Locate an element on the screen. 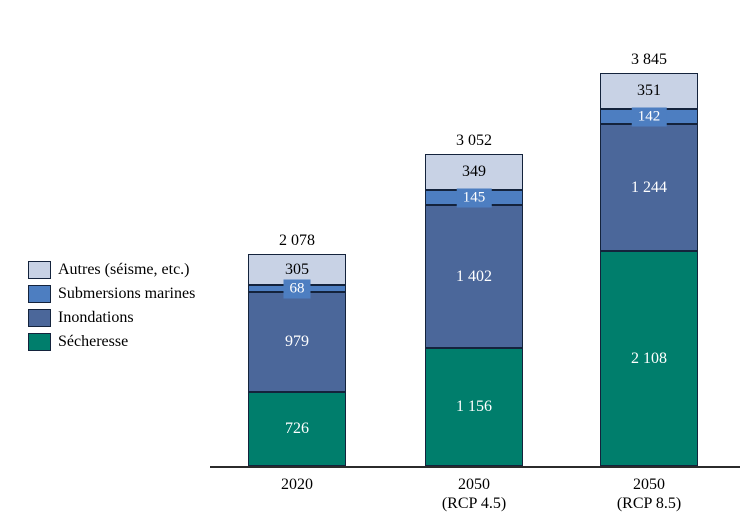  segment-inondations: 979 is located at coordinates (297, 342).